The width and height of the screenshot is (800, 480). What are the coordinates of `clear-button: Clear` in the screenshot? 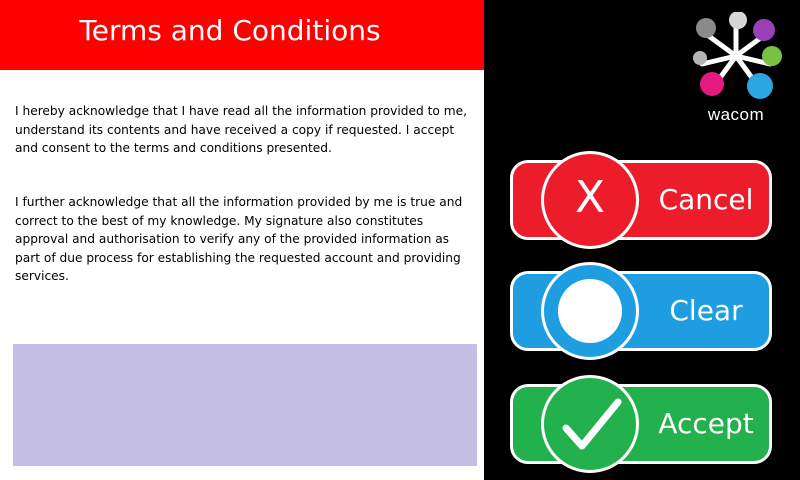 It's located at (641, 311).